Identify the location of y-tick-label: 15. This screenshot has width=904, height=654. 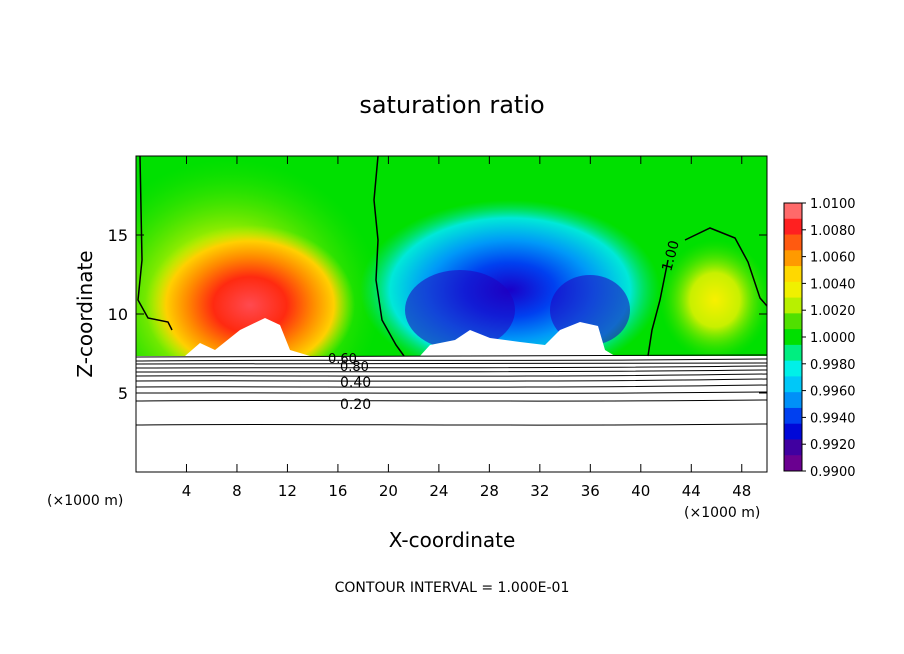
(118, 235).